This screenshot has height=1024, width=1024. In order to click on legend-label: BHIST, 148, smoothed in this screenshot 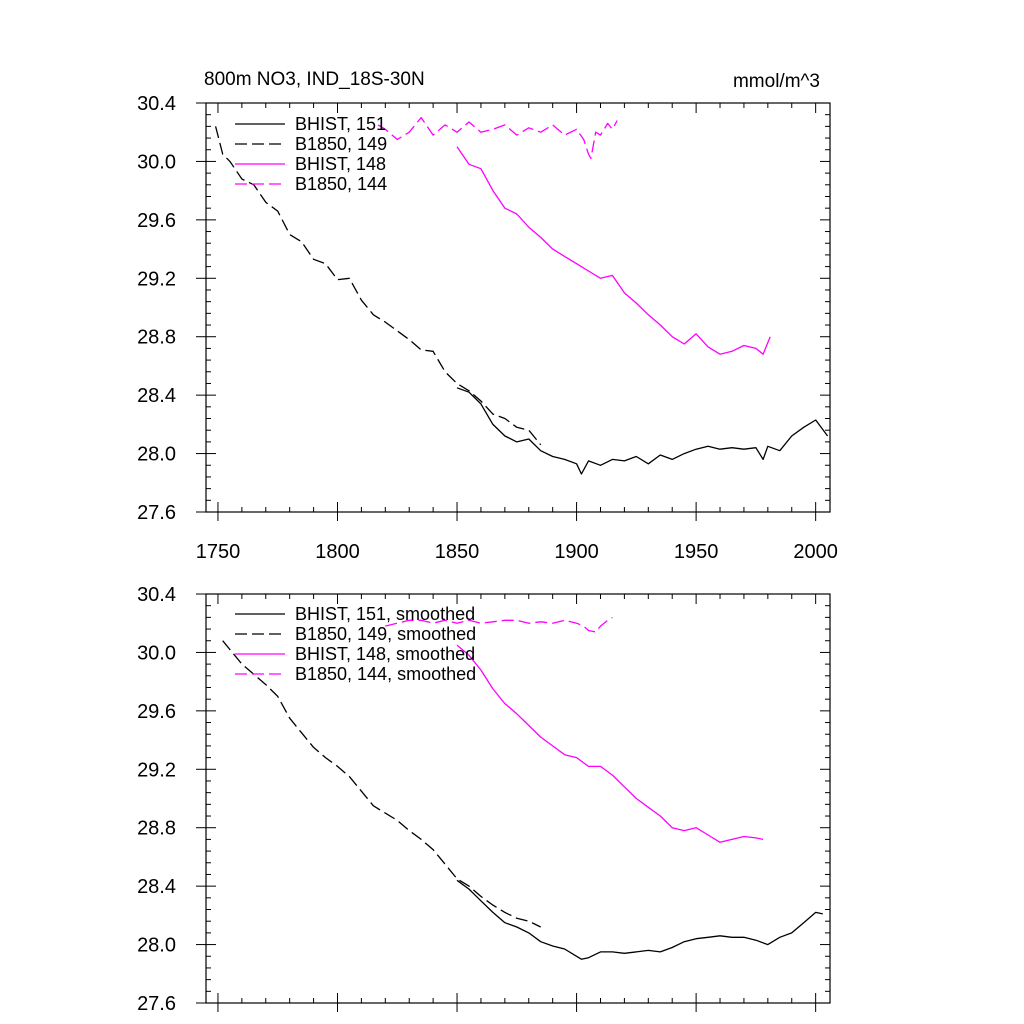, I will do `click(385, 654)`.